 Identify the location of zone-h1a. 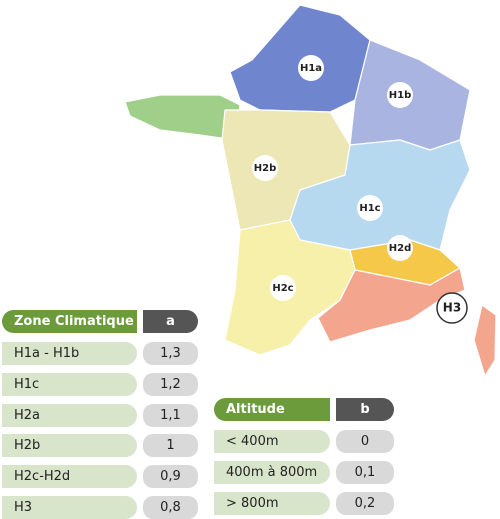
(300, 58).